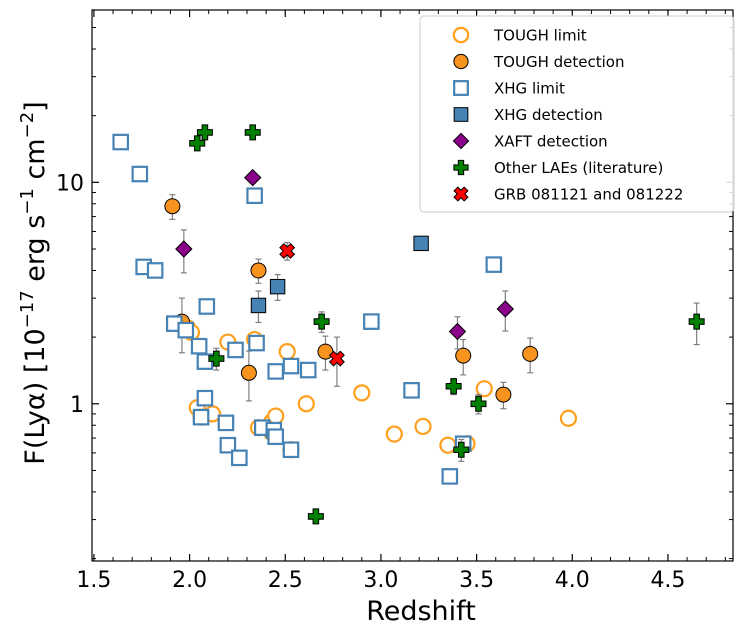 The height and width of the screenshot is (639, 747). What do you see at coordinates (461, 114) in the screenshot?
I see `legend-marker-xhg-detection` at bounding box center [461, 114].